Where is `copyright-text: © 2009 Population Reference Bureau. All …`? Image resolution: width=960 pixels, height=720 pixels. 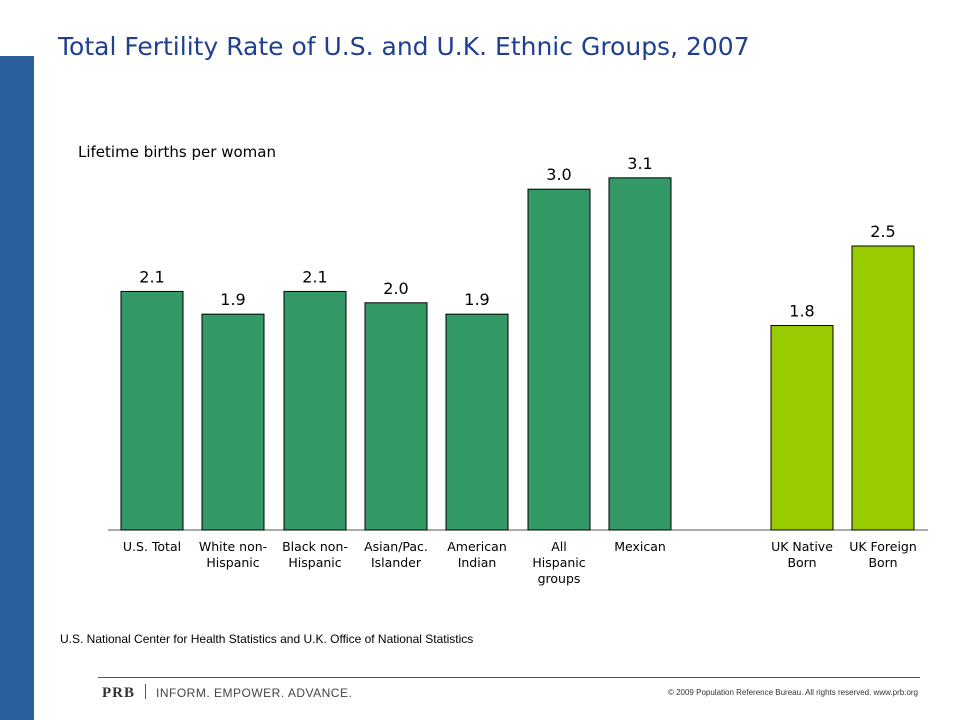 copyright-text: © 2009 Population Reference Bureau. All … is located at coordinates (792, 692).